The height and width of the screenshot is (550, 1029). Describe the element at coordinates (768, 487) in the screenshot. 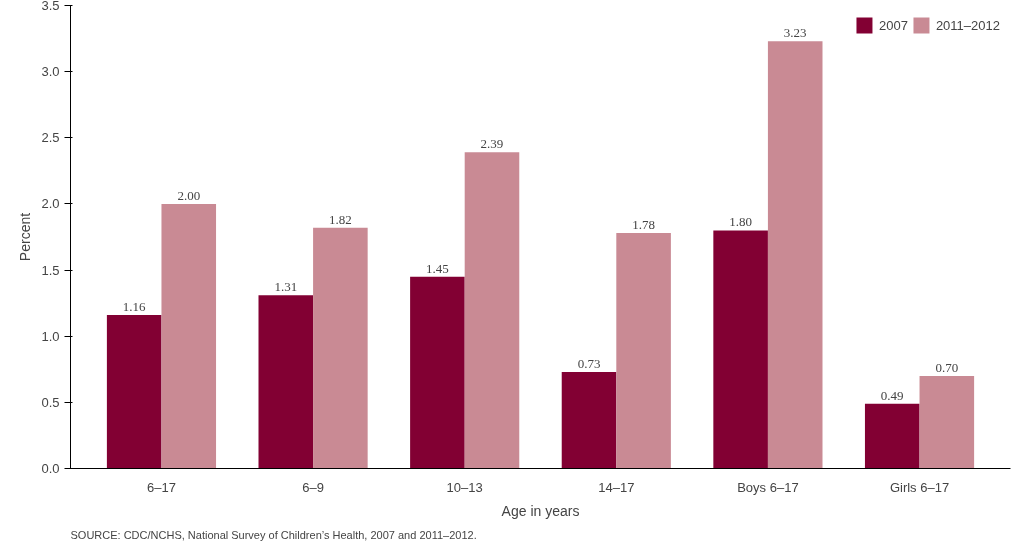

I see `x-tick-label: Boys 6–17` at that location.